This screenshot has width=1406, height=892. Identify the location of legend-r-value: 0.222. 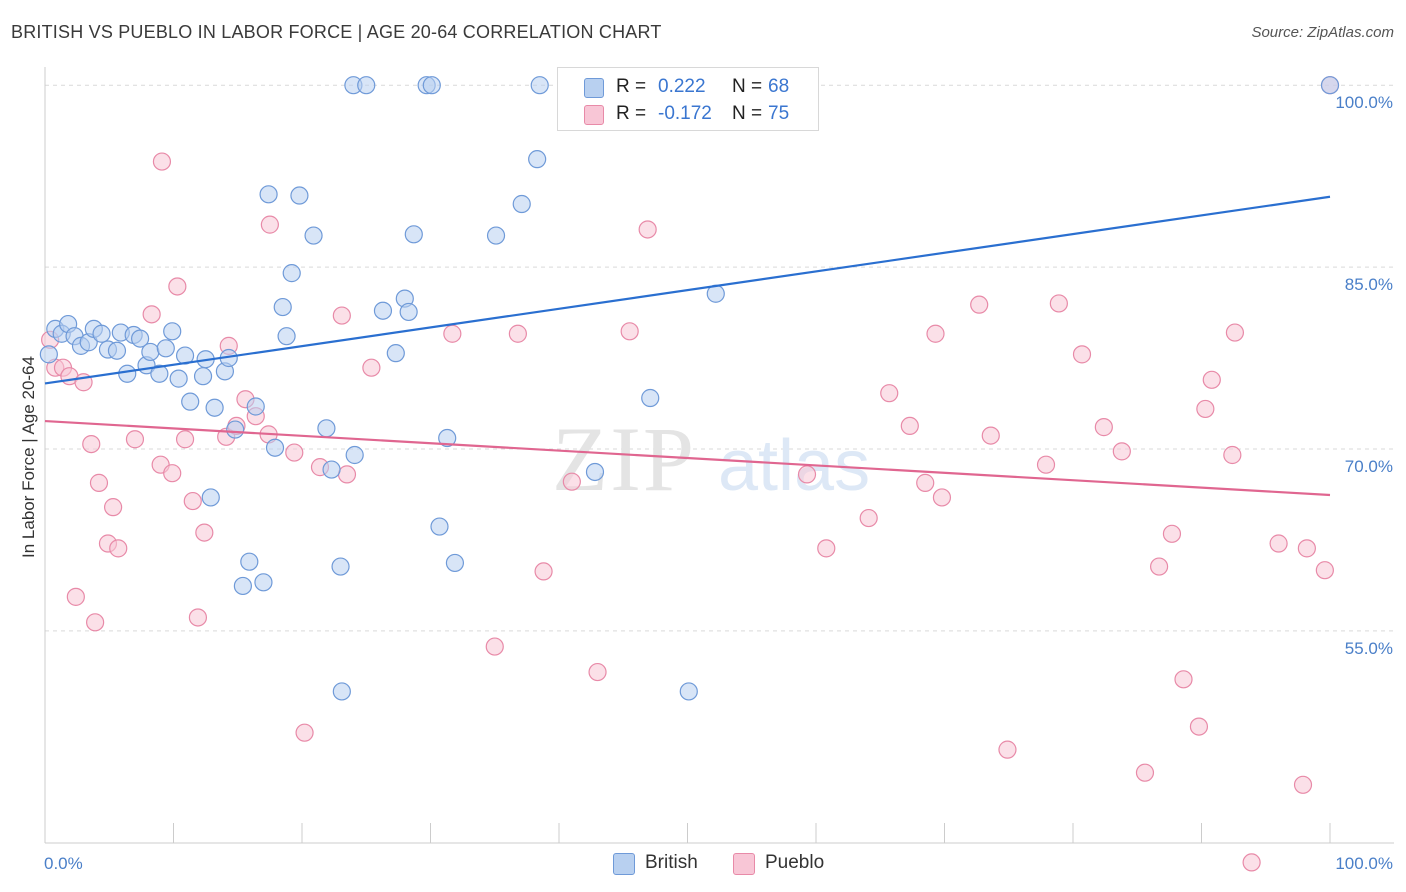
(682, 86).